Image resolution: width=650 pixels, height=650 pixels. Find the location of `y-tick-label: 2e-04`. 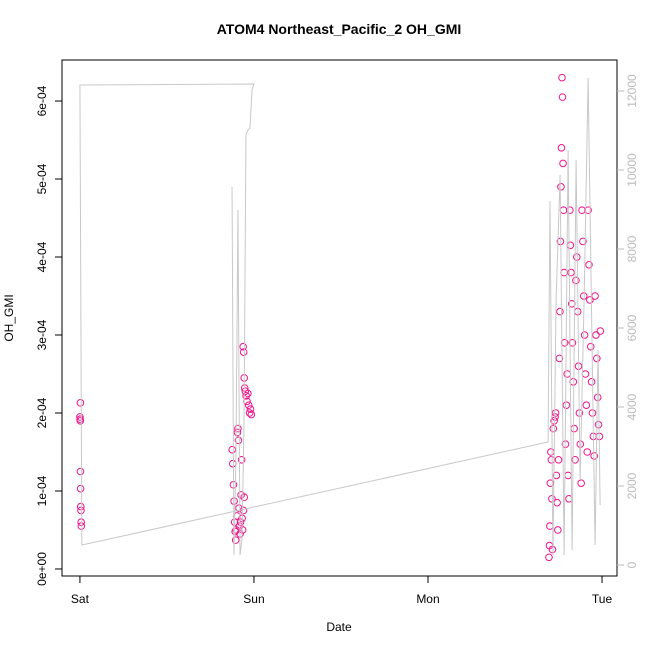

y-tick-label: 2e-04 is located at coordinates (42, 412).